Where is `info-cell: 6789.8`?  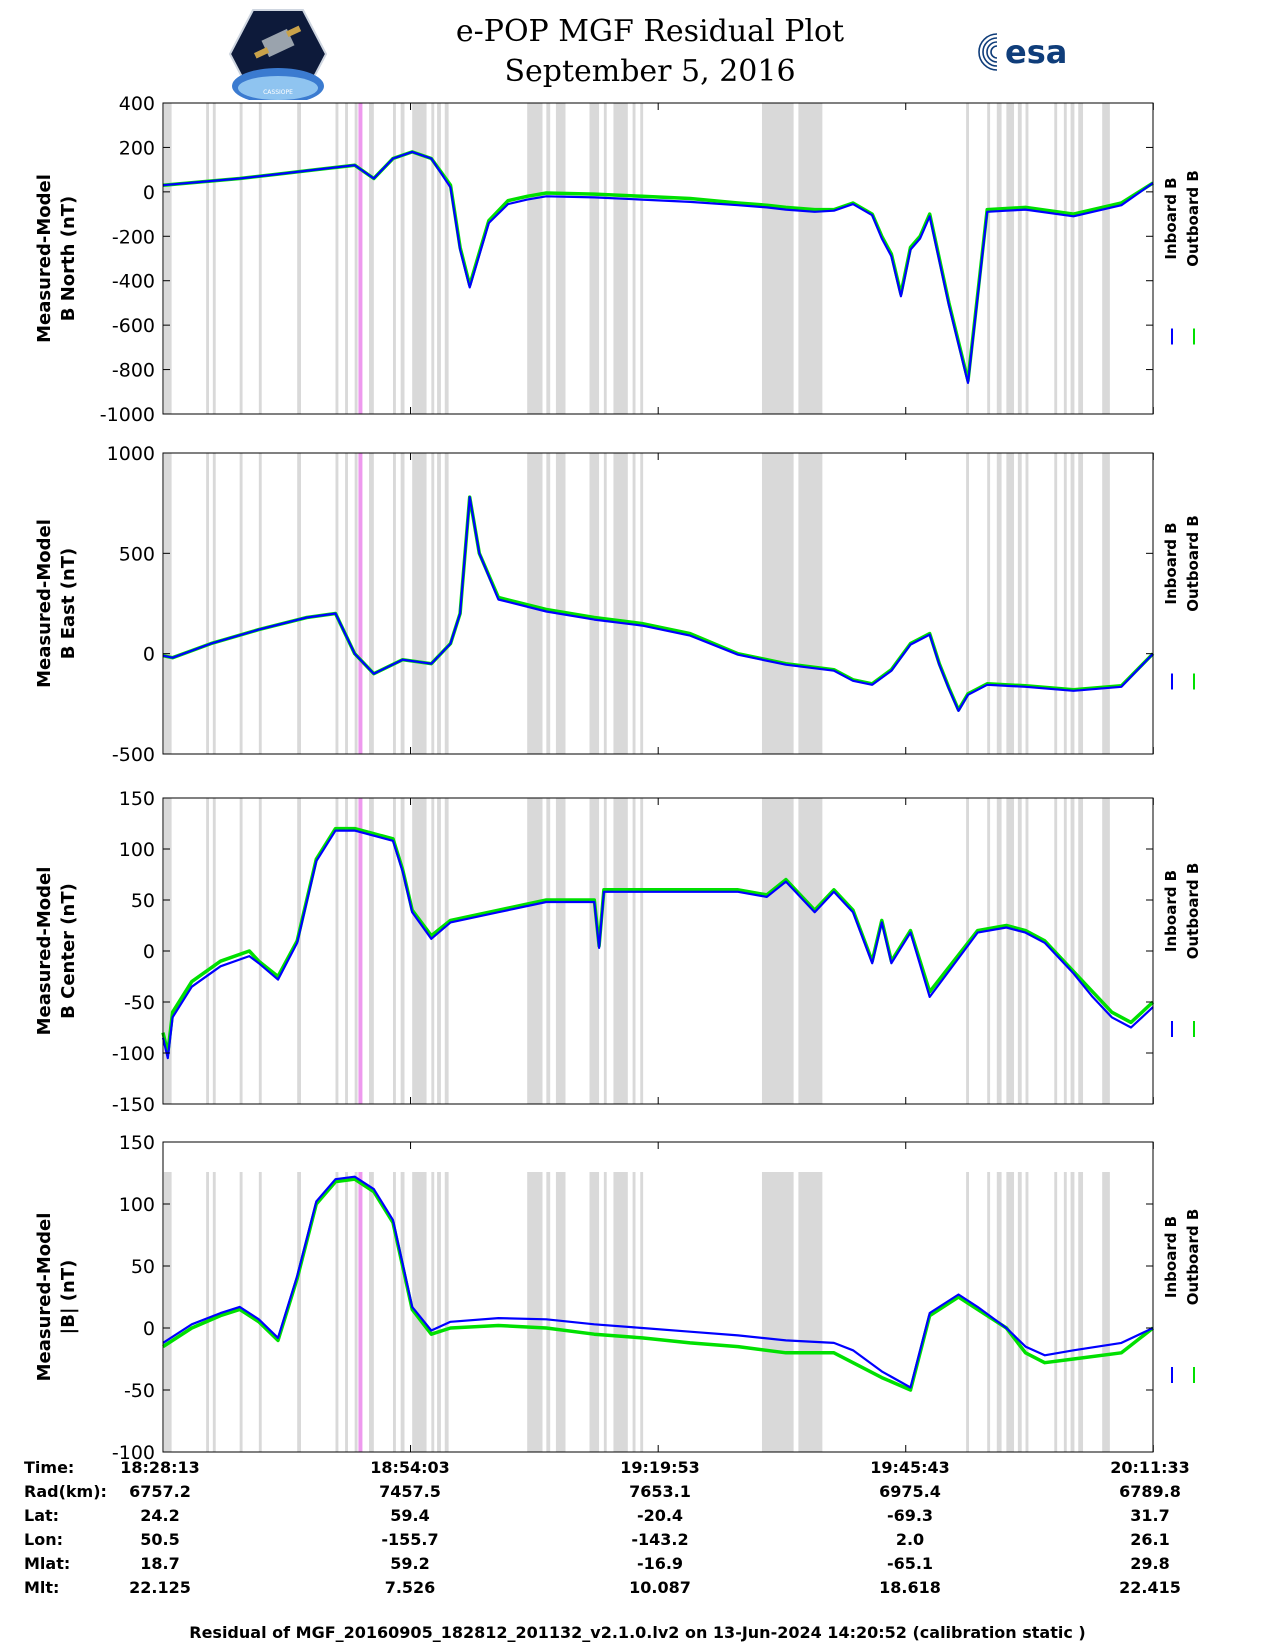 info-cell: 6789.8 is located at coordinates (1150, 1491).